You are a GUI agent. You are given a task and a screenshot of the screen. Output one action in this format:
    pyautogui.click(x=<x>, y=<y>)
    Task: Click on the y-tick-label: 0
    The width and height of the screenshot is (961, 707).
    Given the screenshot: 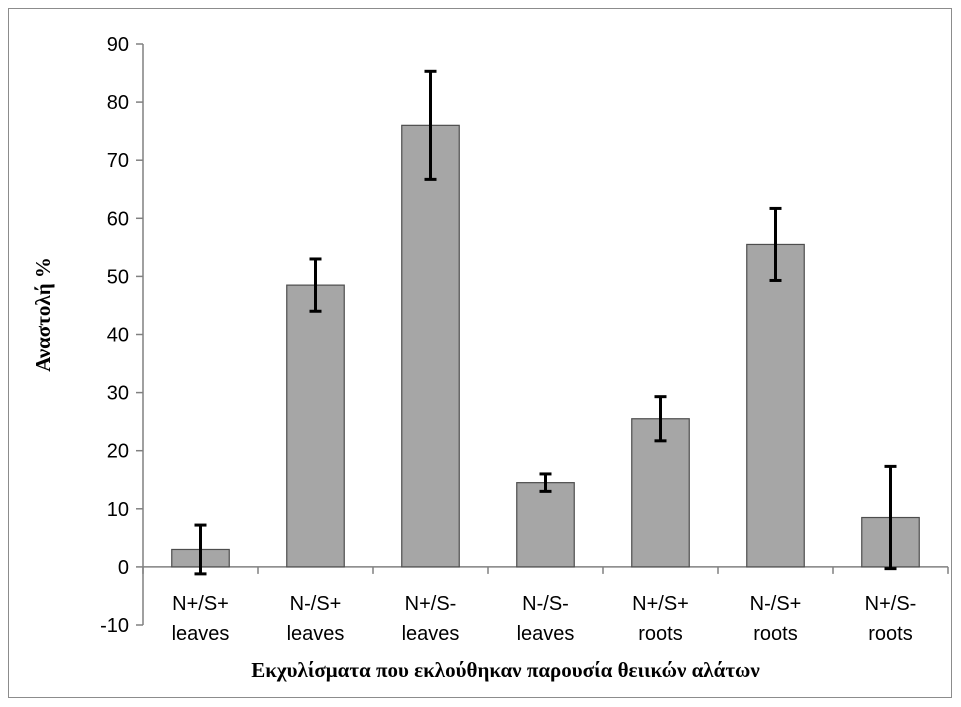 What is the action you would take?
    pyautogui.click(x=123, y=568)
    